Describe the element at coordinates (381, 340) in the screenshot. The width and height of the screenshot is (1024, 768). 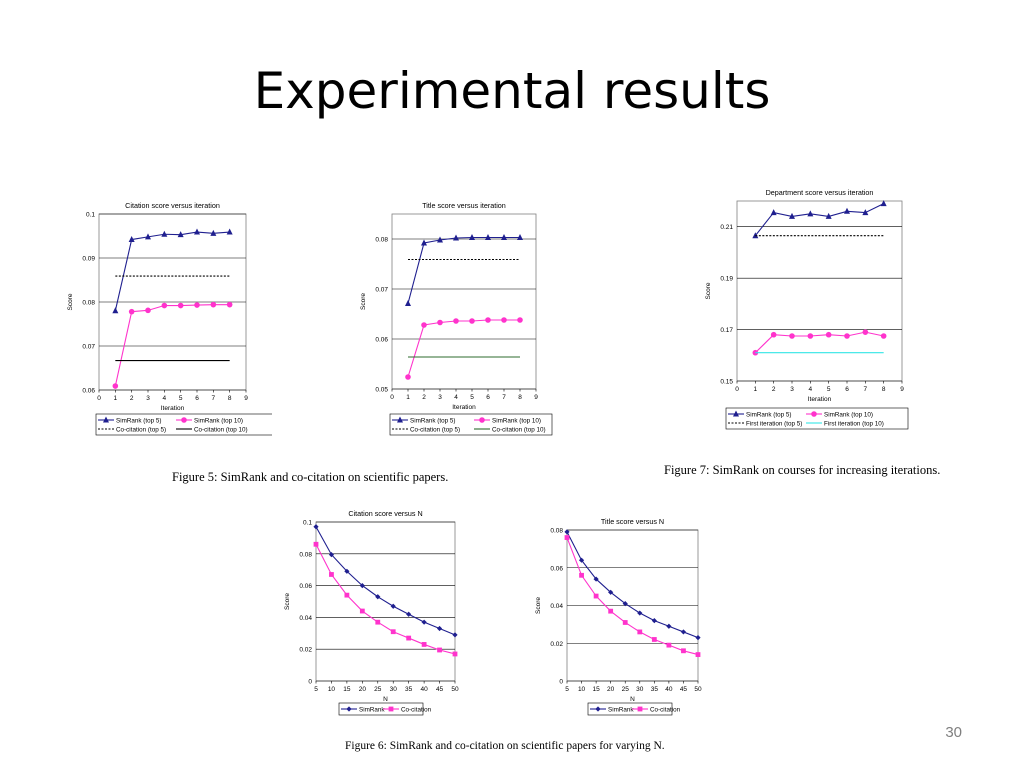
I see `y-tick-label: 0.06` at that location.